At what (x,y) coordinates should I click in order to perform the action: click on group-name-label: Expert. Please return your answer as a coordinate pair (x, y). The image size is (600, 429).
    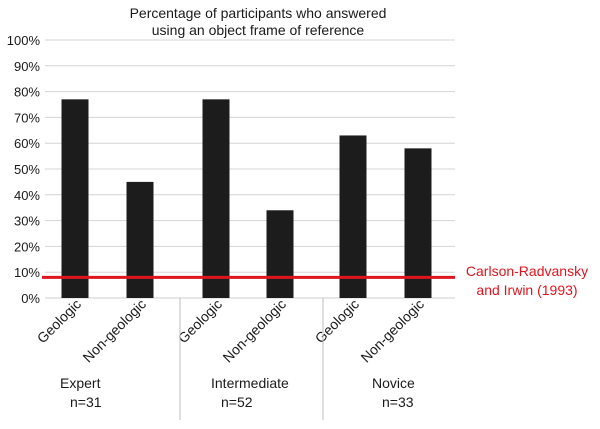
    Looking at the image, I should click on (80, 383).